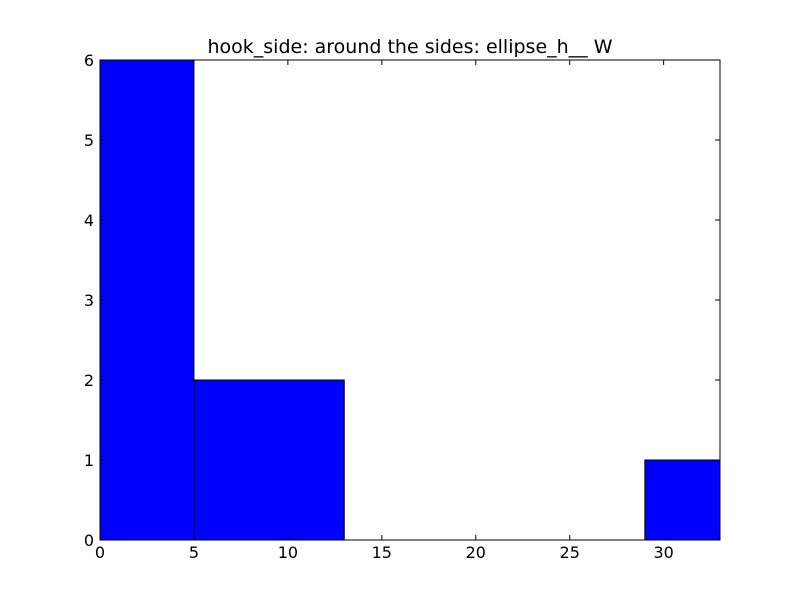  Describe the element at coordinates (382, 552) in the screenshot. I see `x-tick-label-3: 15` at that location.